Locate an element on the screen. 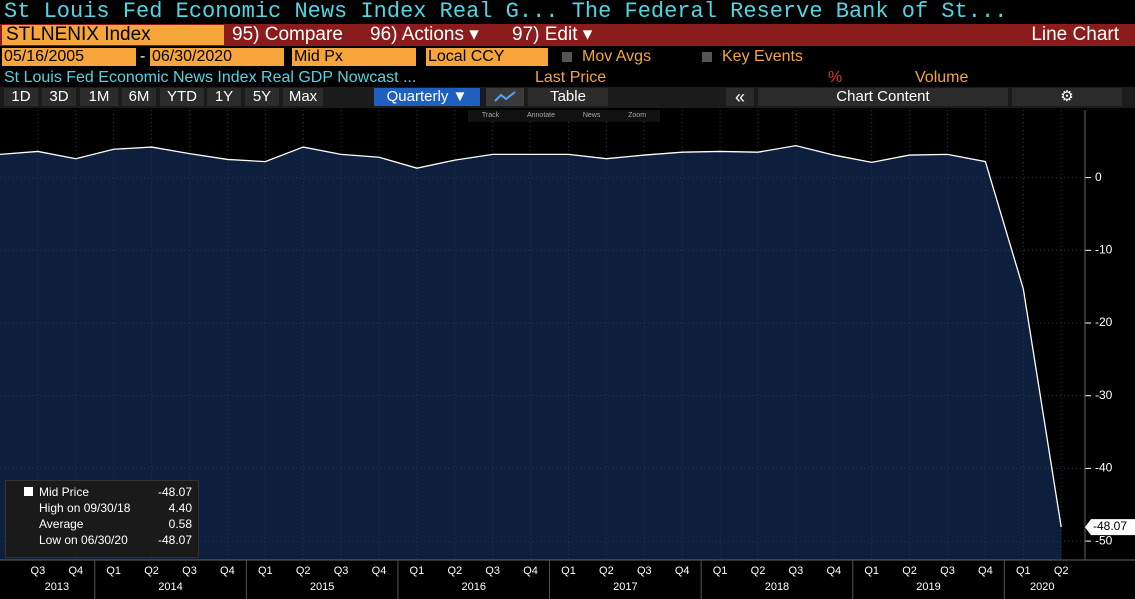 This screenshot has height=599, width=1135. end-date: 06/30/2020 is located at coordinates (217, 57).